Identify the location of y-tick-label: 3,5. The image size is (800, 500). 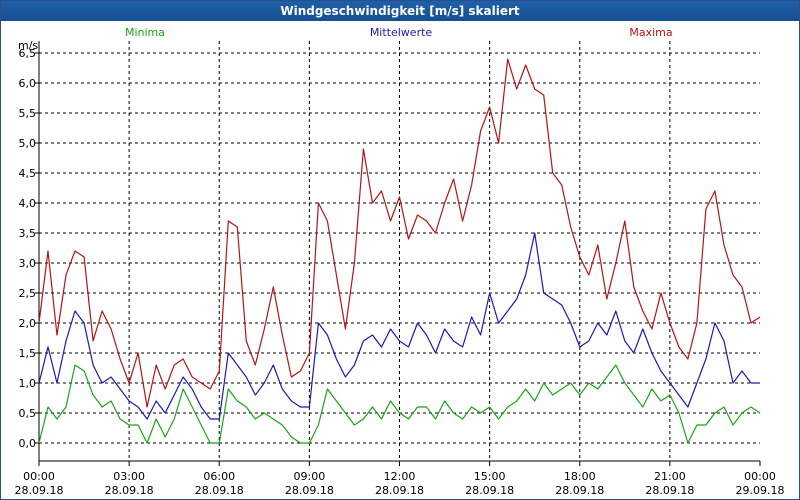
(28, 233).